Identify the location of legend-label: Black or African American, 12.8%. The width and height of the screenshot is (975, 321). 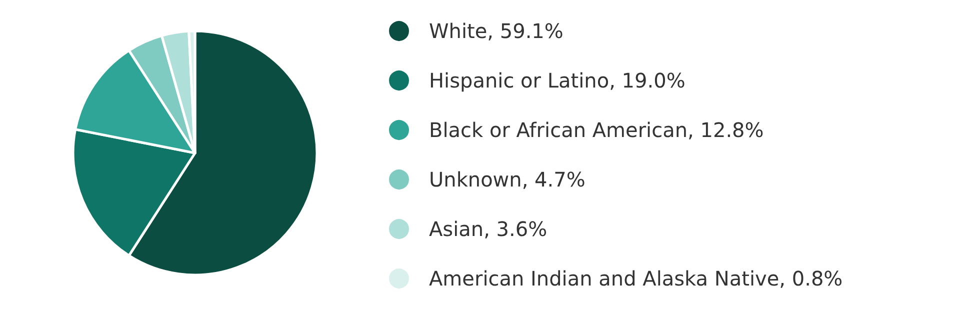
(596, 130).